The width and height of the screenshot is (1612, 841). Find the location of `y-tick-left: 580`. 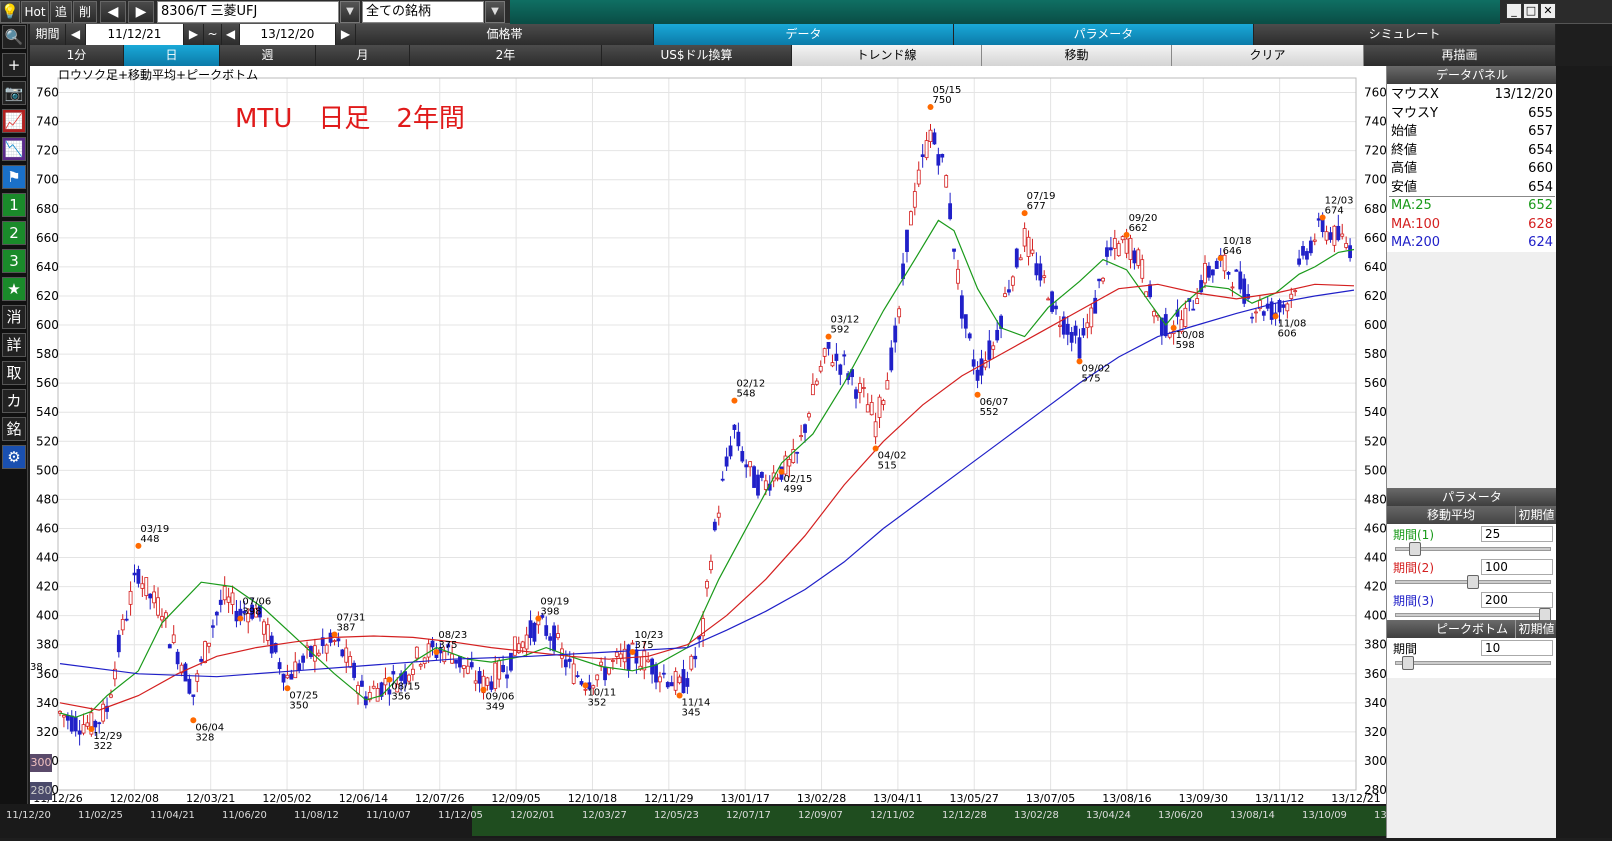

y-tick-left: 580 is located at coordinates (47, 354).